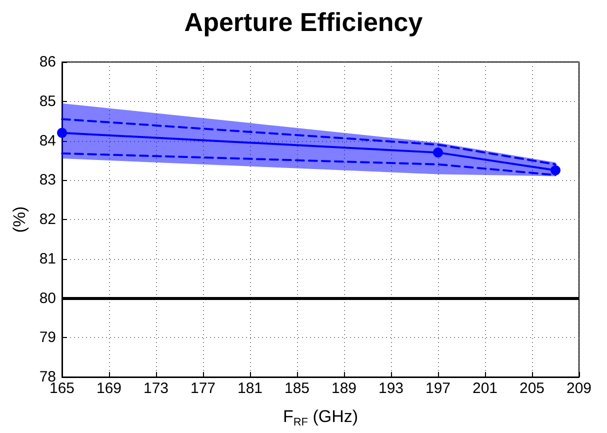  What do you see at coordinates (47, 62) in the screenshot?
I see `y-tick-label: 86` at bounding box center [47, 62].